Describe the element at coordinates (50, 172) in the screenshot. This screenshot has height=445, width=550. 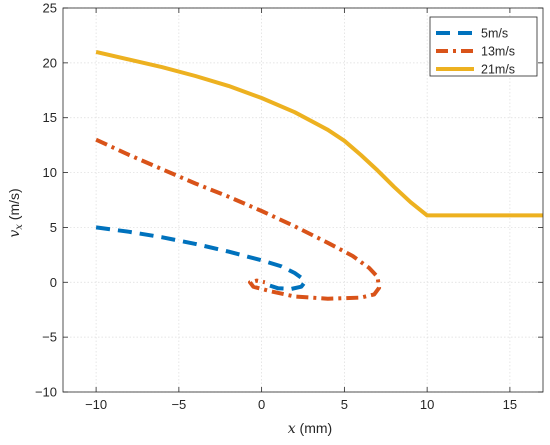
I see `y-tick-label: 10` at that location.